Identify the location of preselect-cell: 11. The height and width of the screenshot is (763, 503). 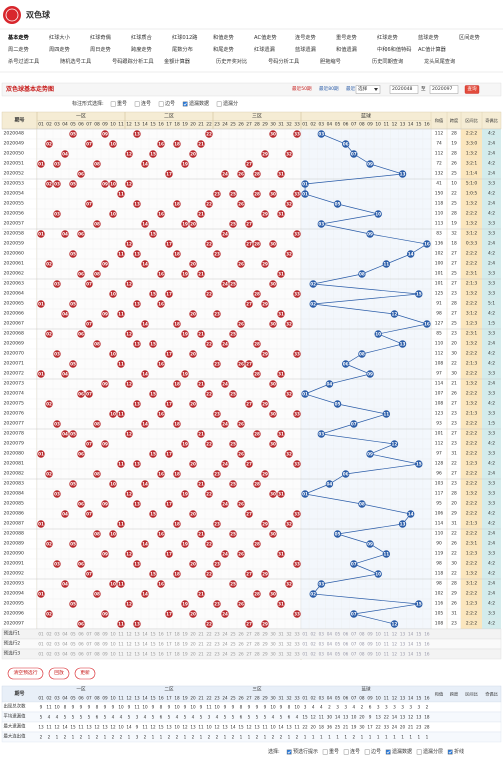
(387, 634).